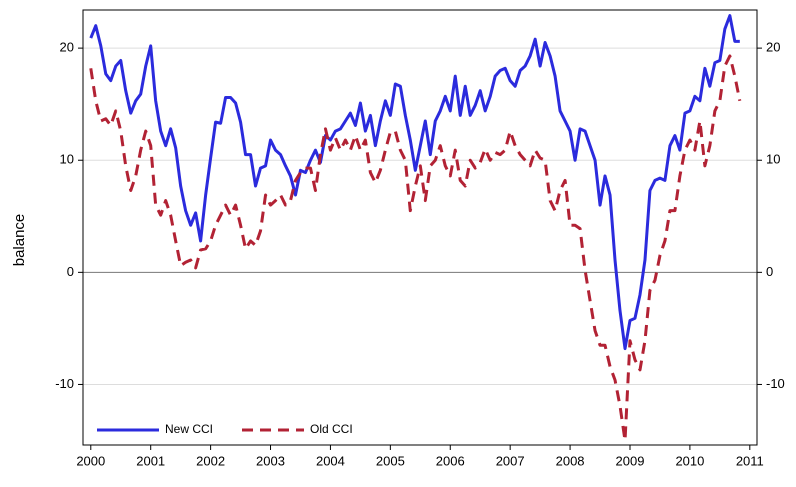  I want to click on x-tick-label: 2009, so click(630, 460).